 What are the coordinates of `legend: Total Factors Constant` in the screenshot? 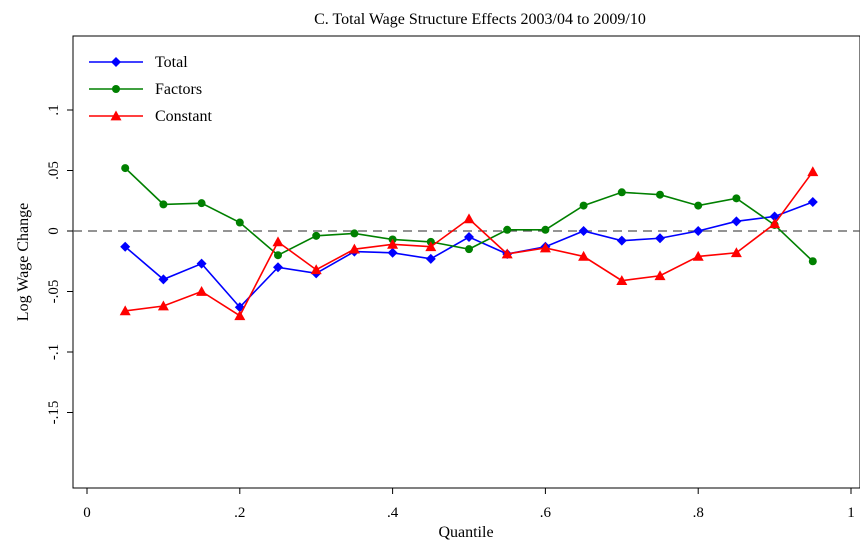 It's located at (150, 89).